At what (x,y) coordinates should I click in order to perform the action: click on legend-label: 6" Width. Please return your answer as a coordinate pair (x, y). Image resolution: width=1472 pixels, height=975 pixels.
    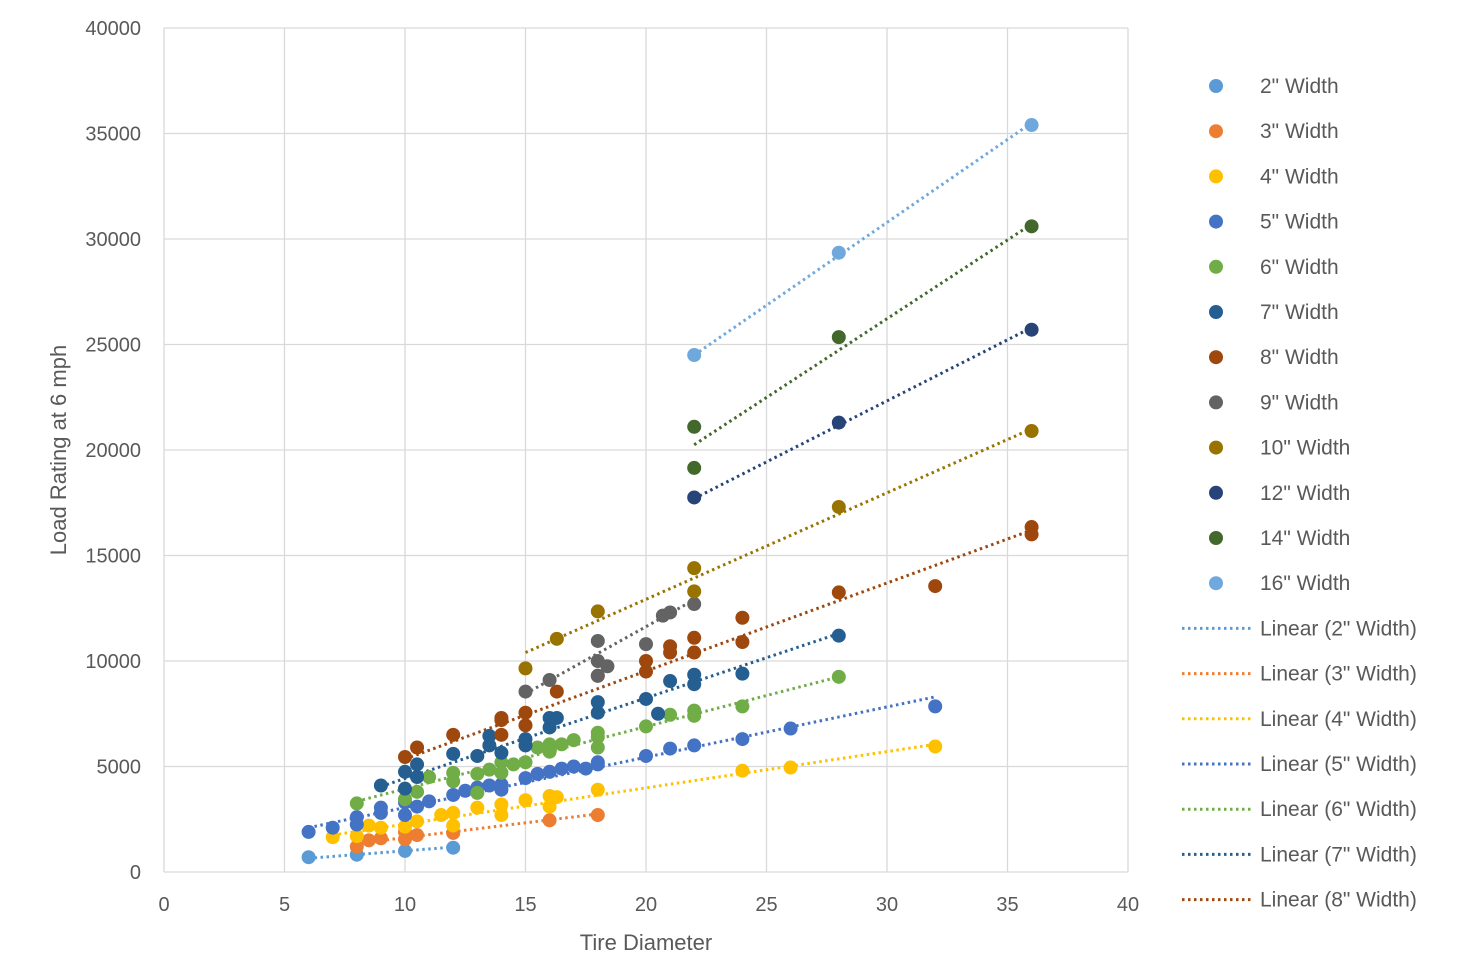
    Looking at the image, I should click on (1299, 267).